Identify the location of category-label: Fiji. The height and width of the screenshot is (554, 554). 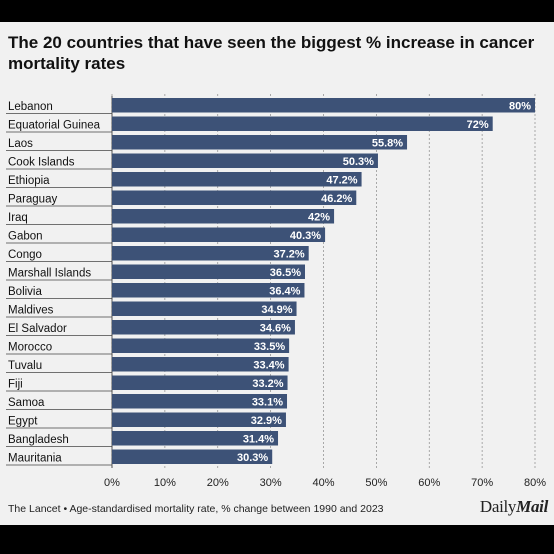
(15, 385).